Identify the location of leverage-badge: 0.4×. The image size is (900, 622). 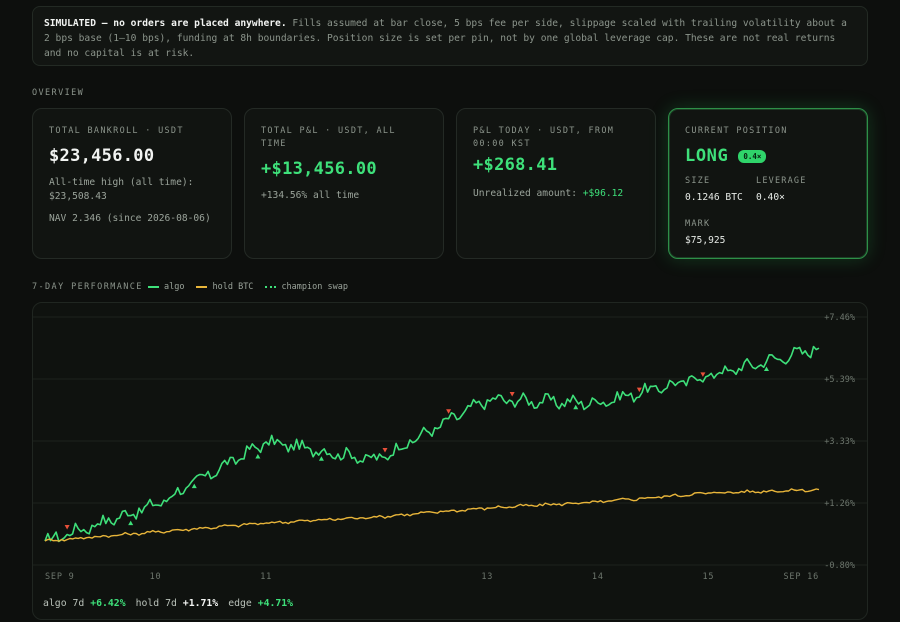
(752, 156).